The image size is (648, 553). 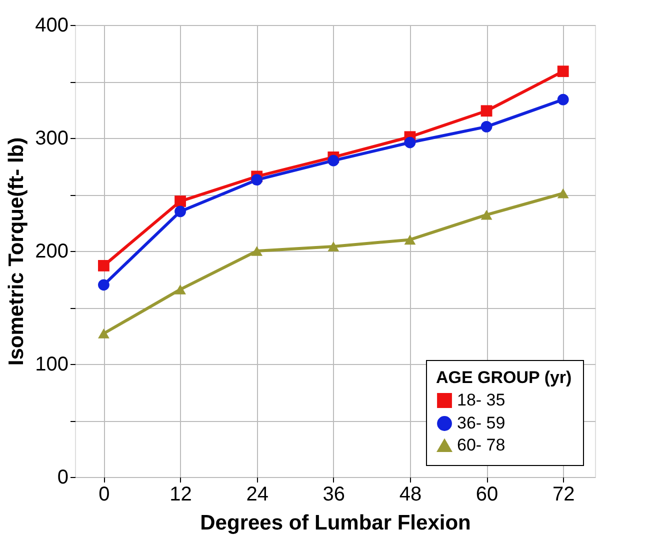 What do you see at coordinates (51, 251) in the screenshot?
I see `y-tick-label: 200` at bounding box center [51, 251].